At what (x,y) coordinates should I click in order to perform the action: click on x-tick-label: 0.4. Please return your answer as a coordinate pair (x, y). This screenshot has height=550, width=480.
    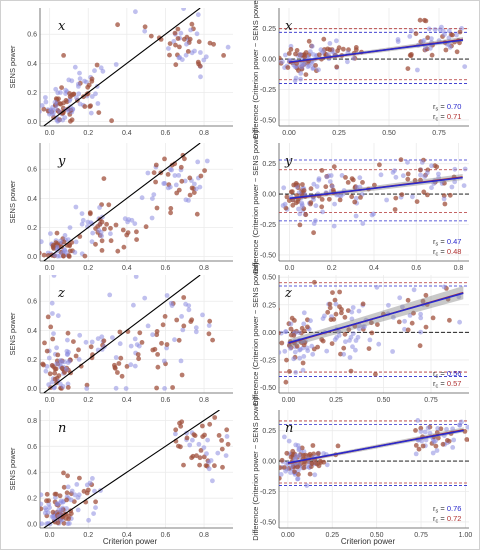
    Looking at the image, I should click on (127, 268).